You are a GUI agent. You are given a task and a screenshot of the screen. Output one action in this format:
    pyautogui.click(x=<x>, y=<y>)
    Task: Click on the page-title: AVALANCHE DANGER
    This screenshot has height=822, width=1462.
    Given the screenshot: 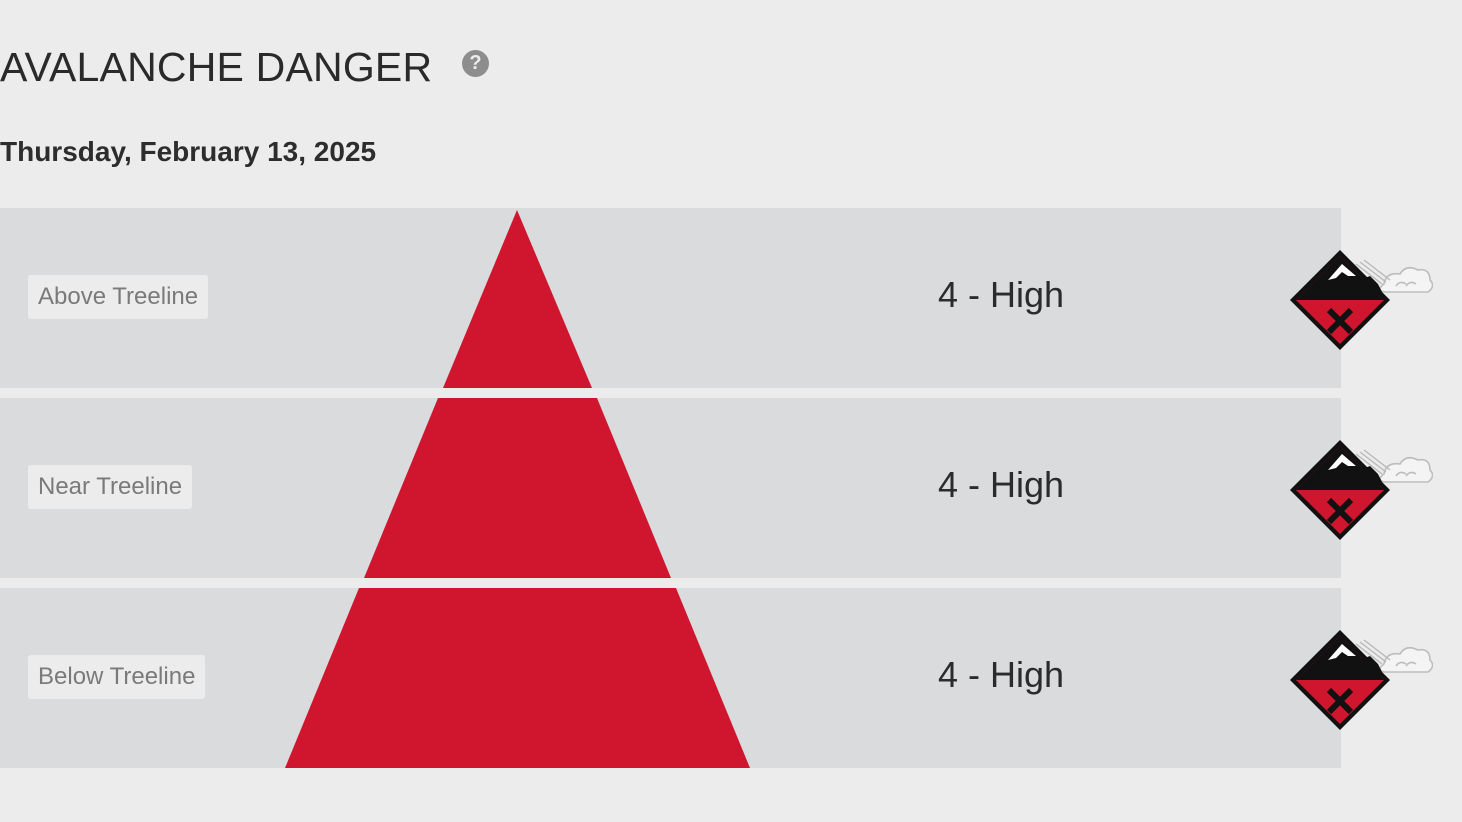 What is the action you would take?
    pyautogui.click(x=216, y=67)
    